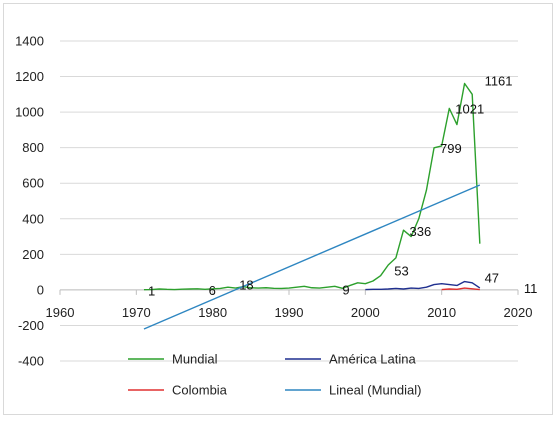 This screenshot has width=558, height=421. Describe the element at coordinates (531, 288) in the screenshot. I see `data-label: 11` at that location.